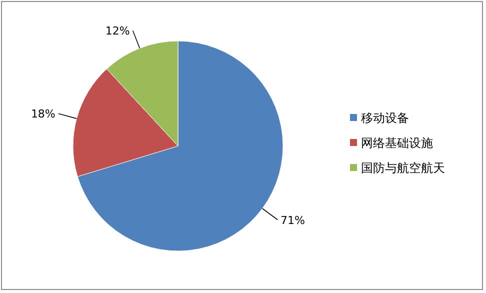  Describe the element at coordinates (43, 114) in the screenshot. I see `data-label: 18%` at that location.